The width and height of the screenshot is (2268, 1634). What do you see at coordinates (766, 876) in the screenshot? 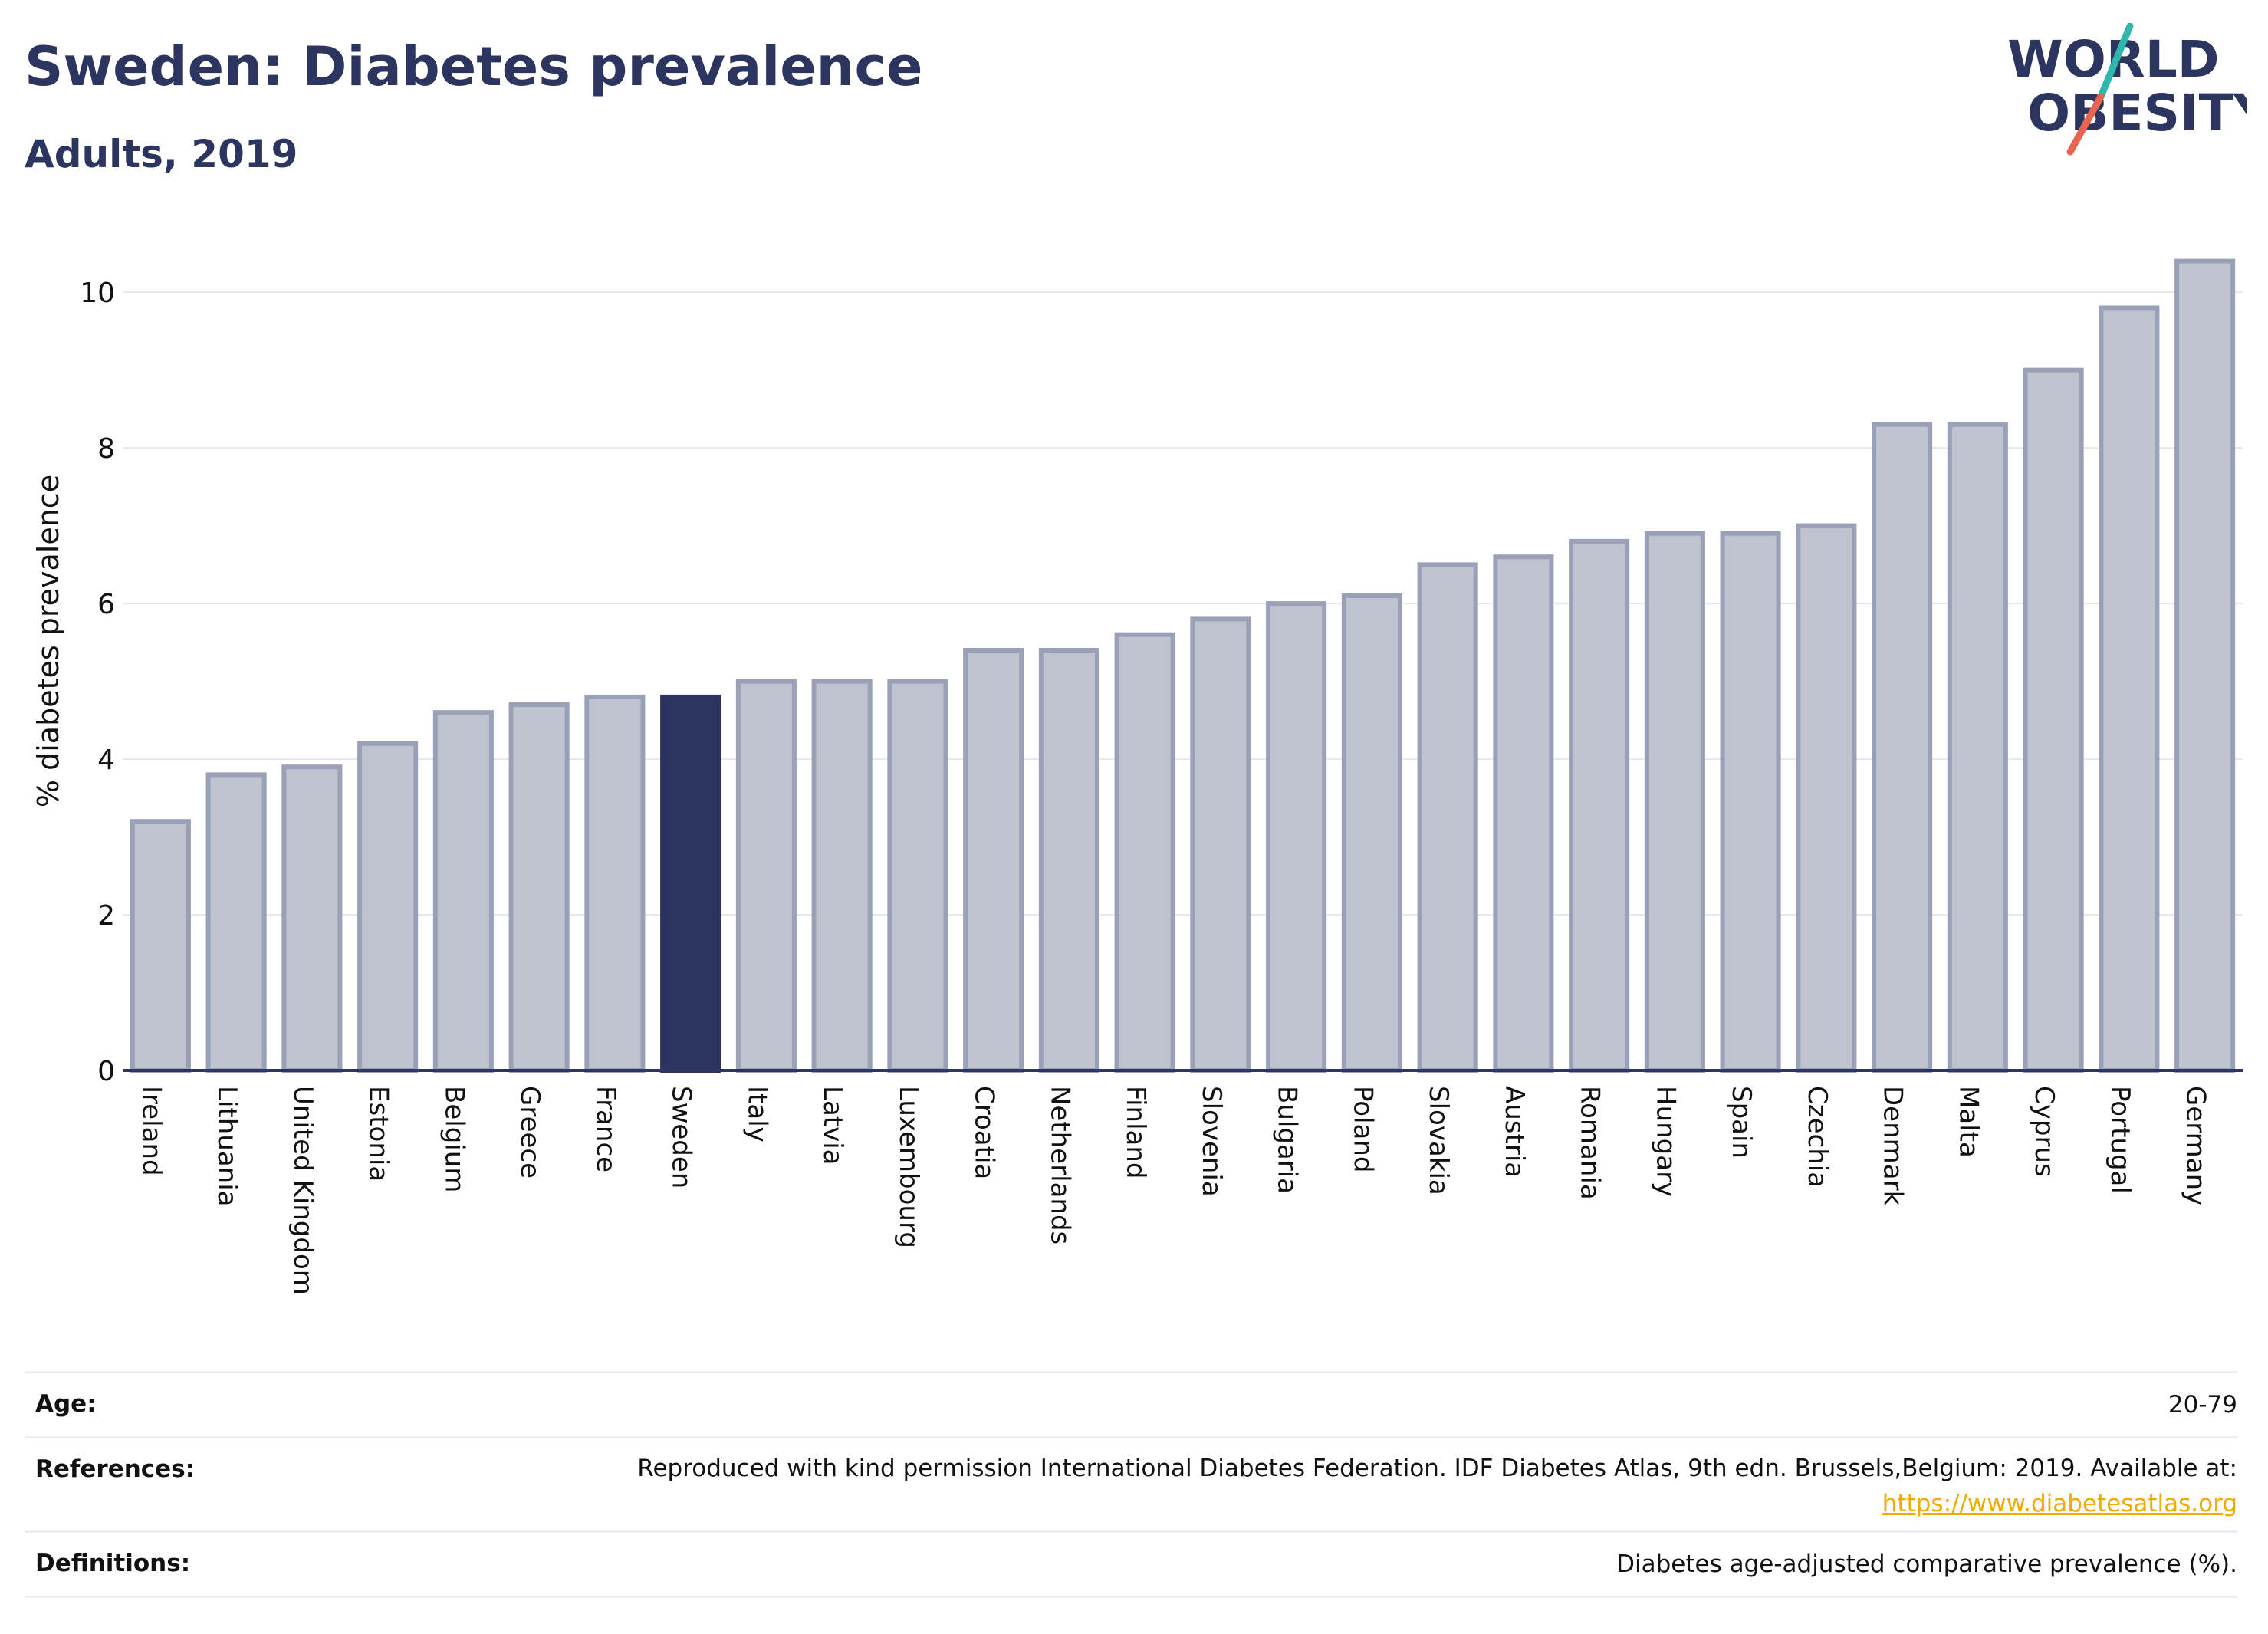
I see `bar-italy` at bounding box center [766, 876].